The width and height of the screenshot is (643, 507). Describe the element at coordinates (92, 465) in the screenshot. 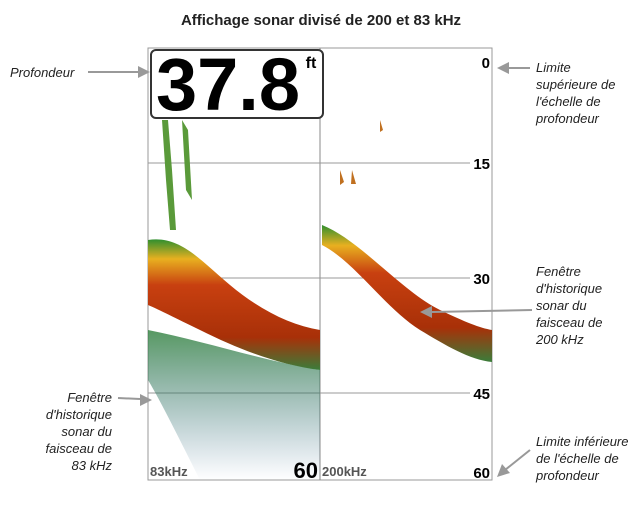

I see `annotation: 83 kHz` at that location.